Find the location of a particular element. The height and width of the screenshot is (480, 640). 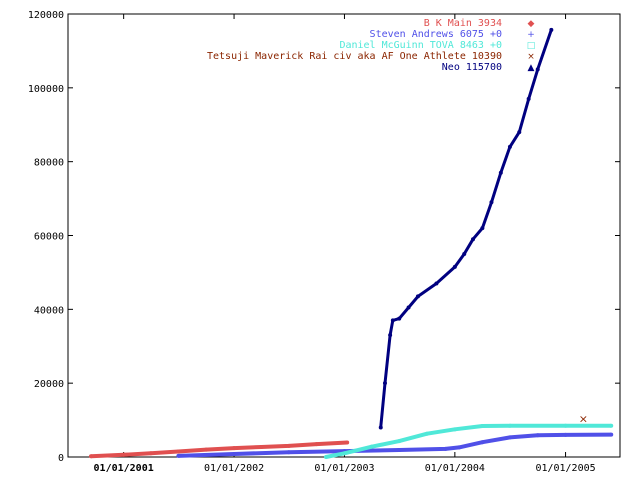

data-point: × is located at coordinates (583, 419).